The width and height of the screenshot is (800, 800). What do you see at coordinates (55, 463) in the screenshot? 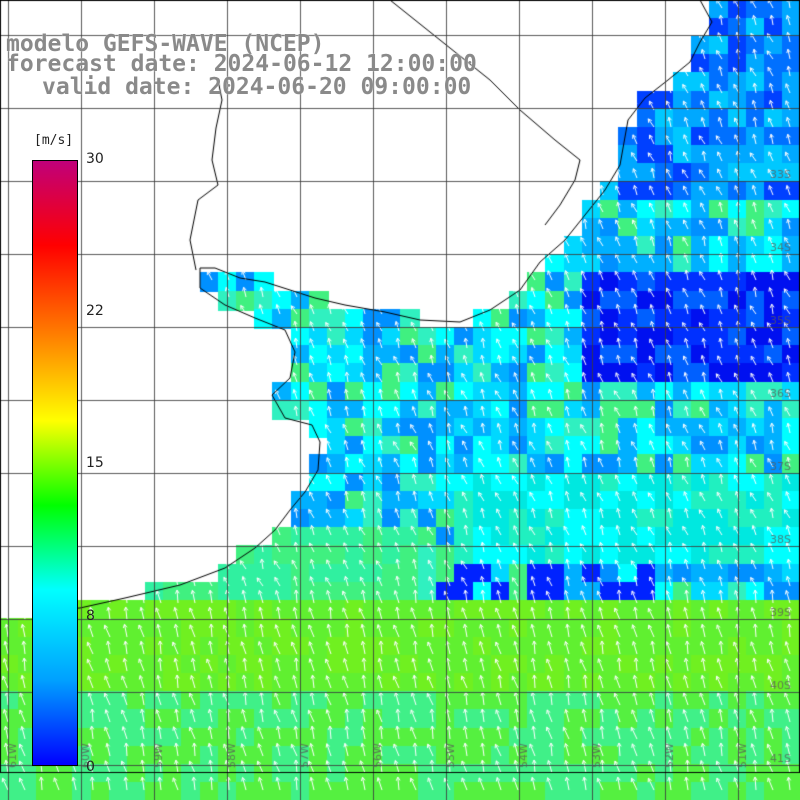
I see `color-scale-bar` at bounding box center [55, 463].